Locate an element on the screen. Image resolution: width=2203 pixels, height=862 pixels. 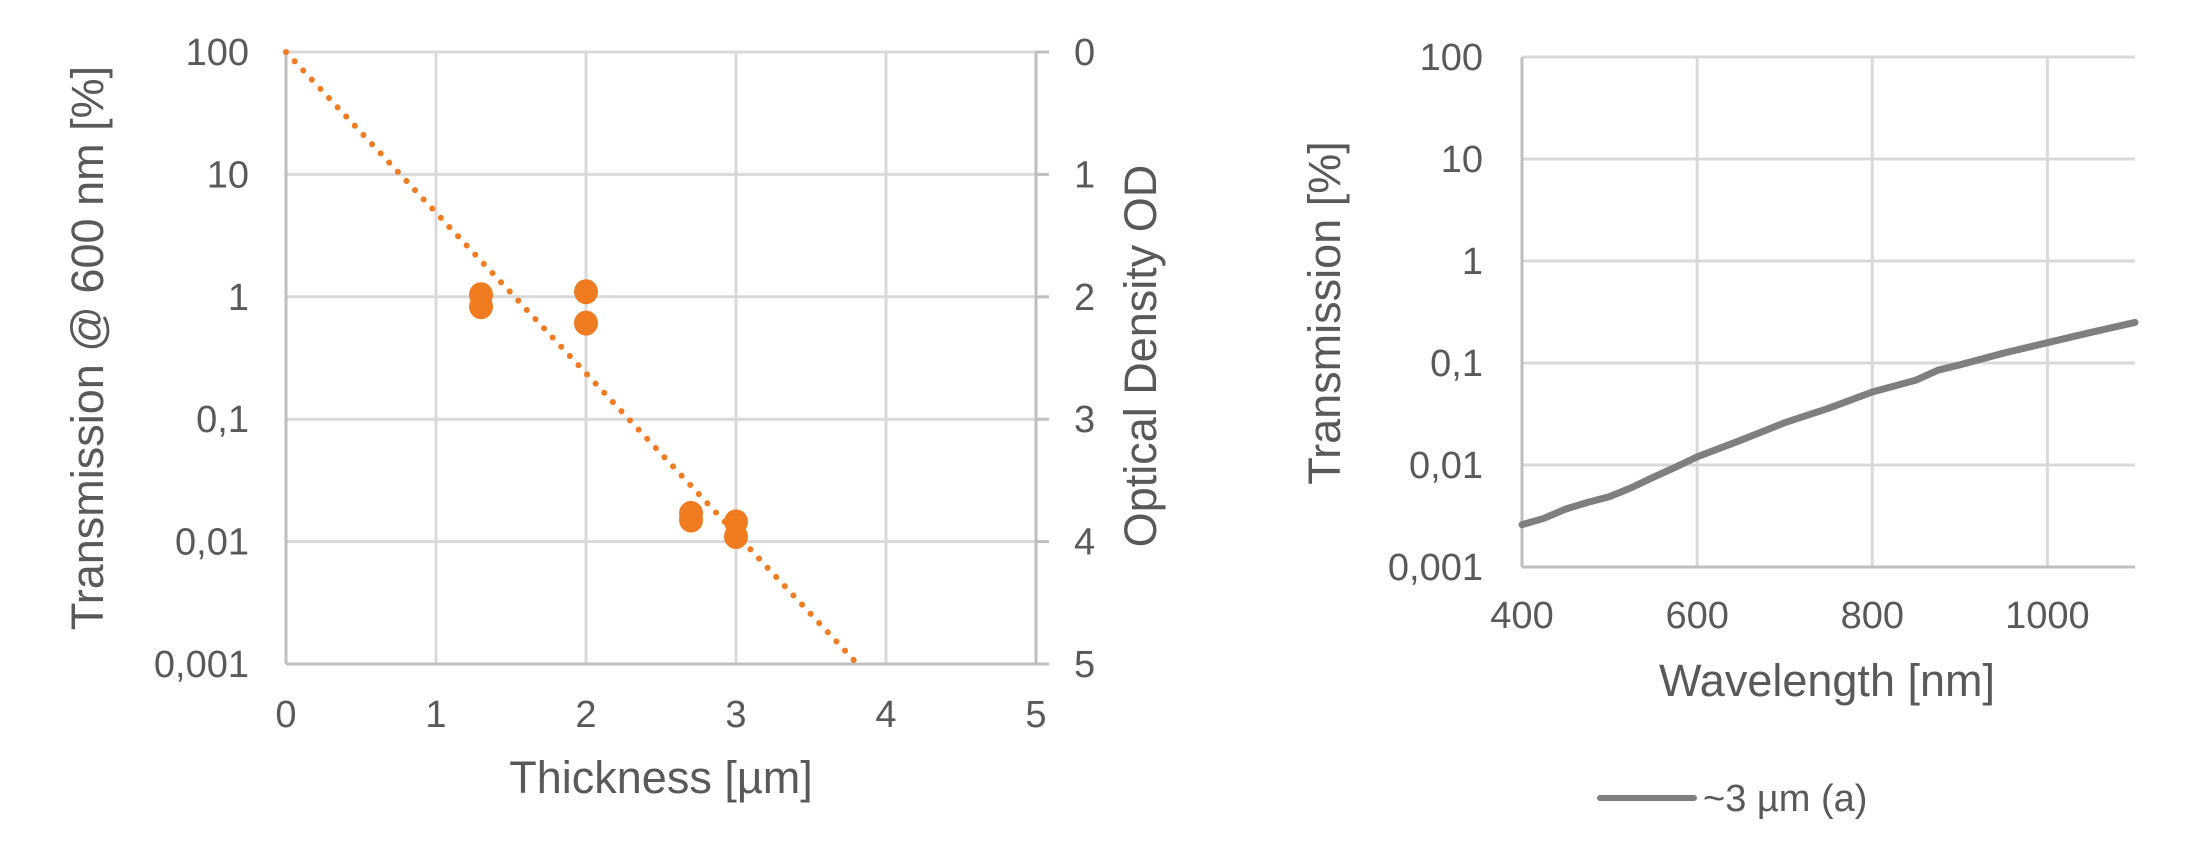
x-tick-label: 400 is located at coordinates (1521, 616).